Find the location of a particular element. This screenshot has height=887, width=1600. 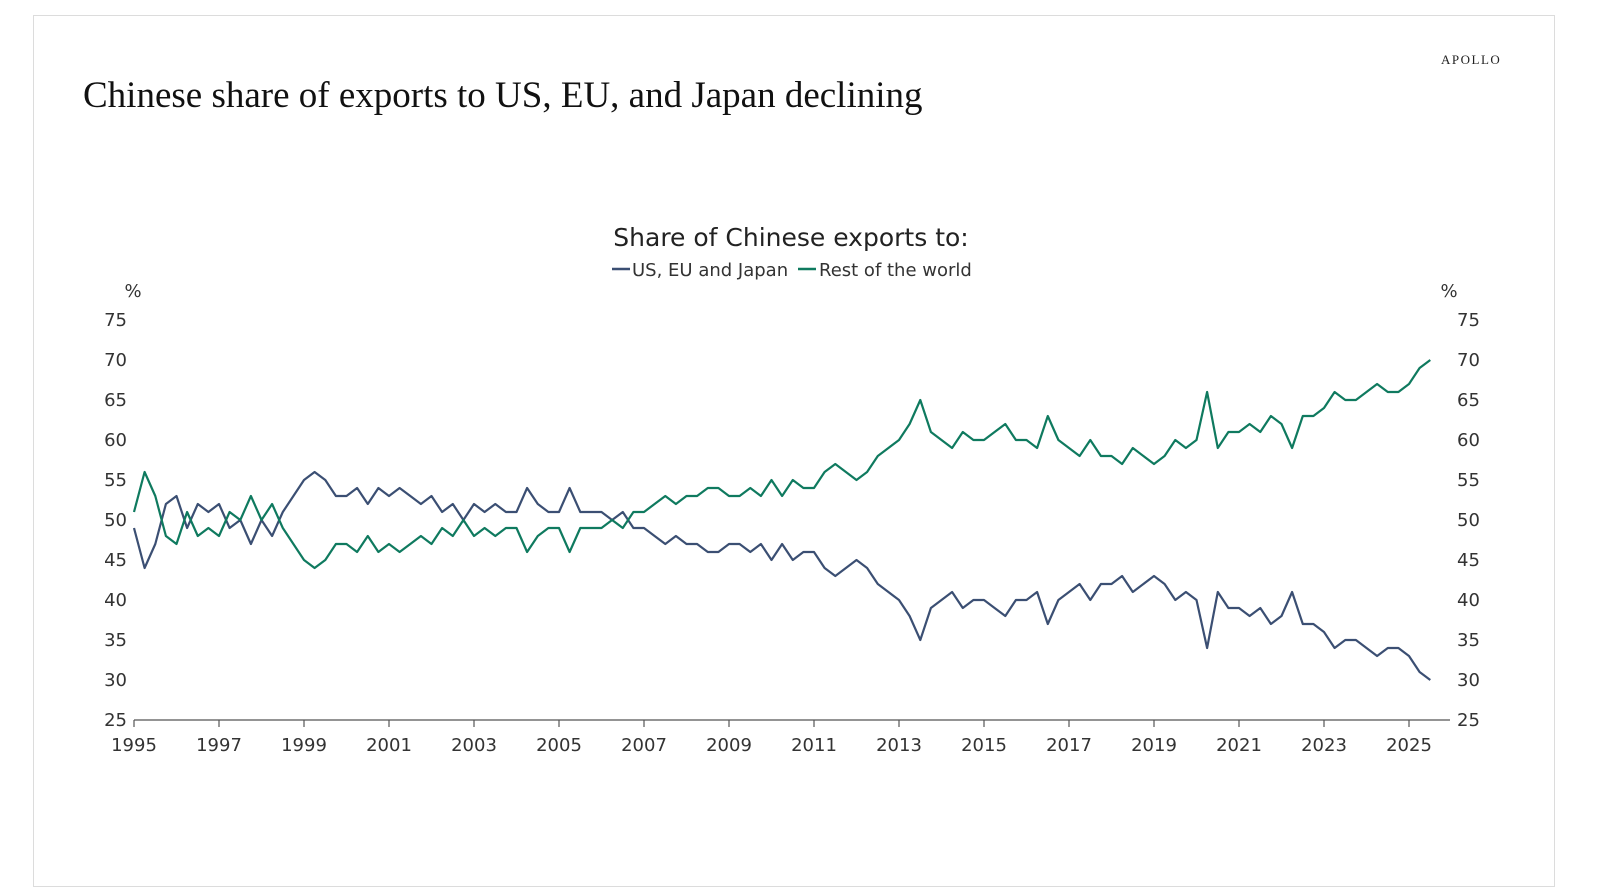

x-tick-label: 2021 is located at coordinates (1239, 745).